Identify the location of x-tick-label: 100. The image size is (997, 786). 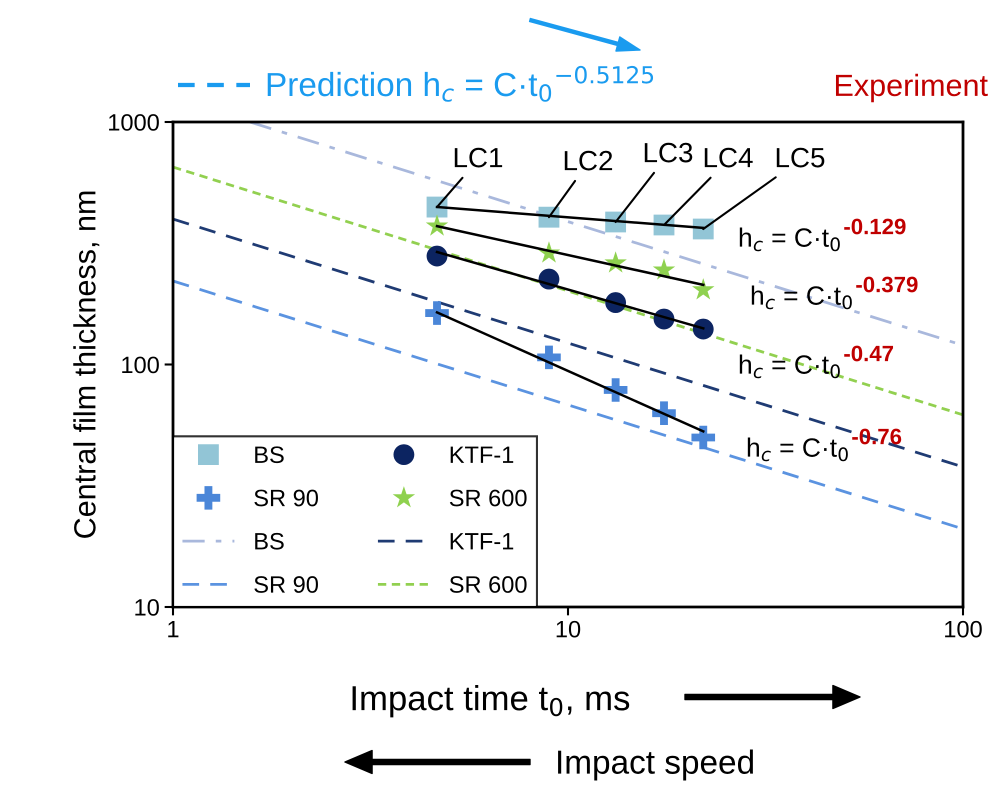
(963, 629).